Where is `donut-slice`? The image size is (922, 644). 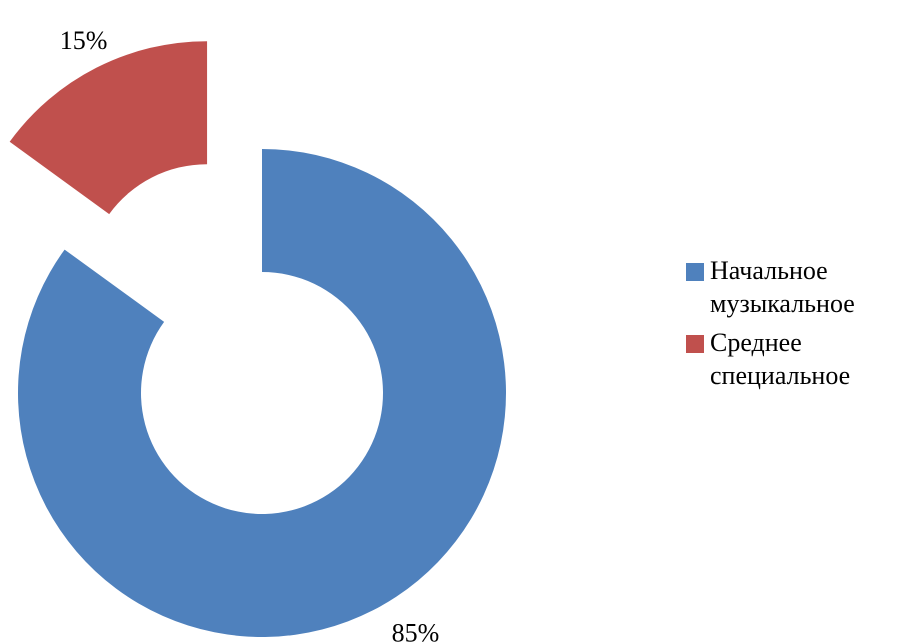
donut-slice is located at coordinates (108, 128).